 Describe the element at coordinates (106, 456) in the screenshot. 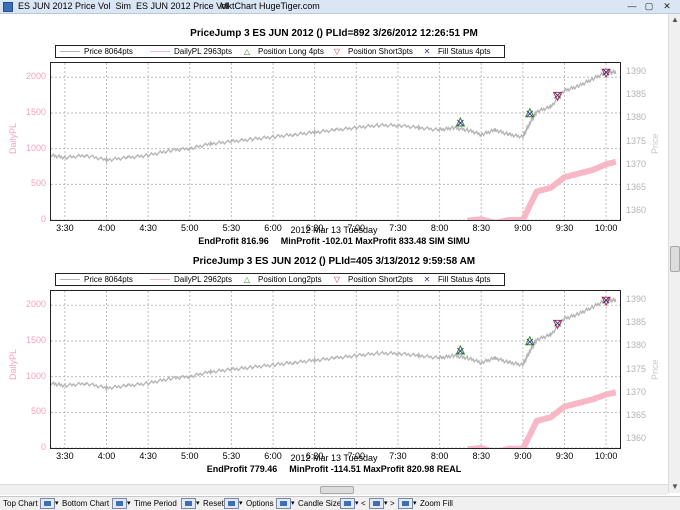

I see `x-tick-label: 4:00` at that location.